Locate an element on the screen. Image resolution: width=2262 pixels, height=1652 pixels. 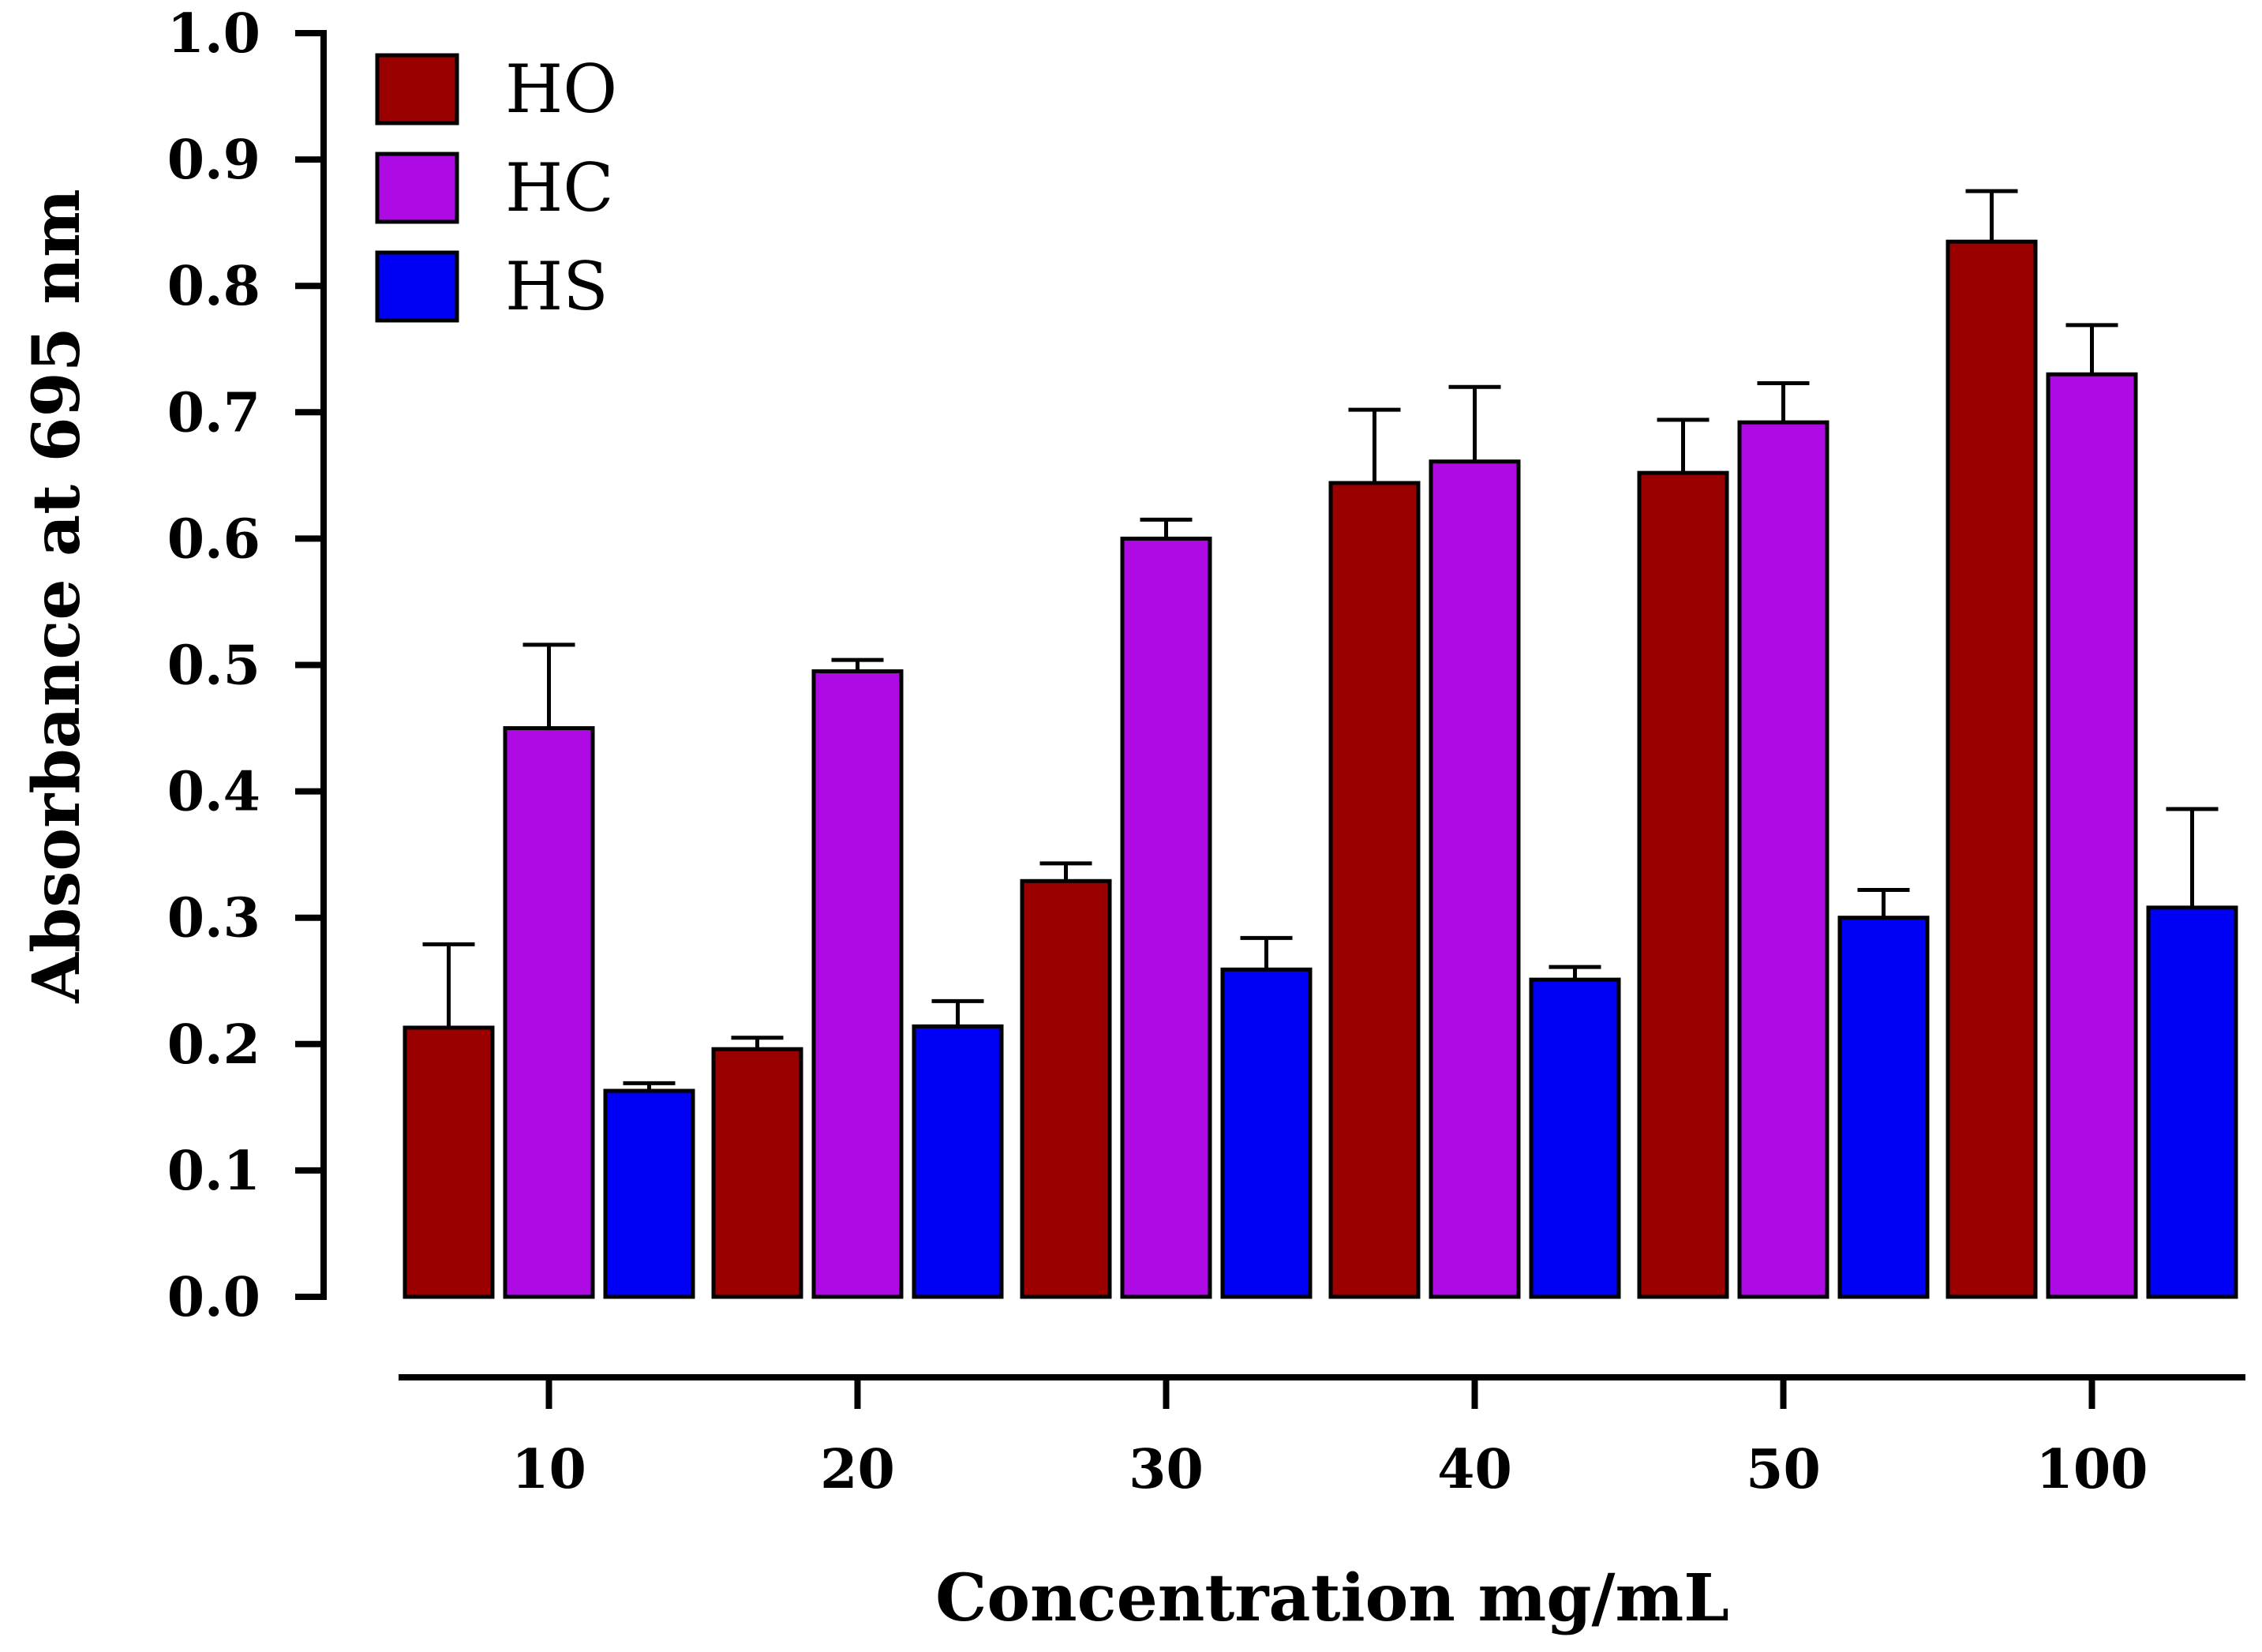
legend-label-ho: HO is located at coordinates (561, 89).